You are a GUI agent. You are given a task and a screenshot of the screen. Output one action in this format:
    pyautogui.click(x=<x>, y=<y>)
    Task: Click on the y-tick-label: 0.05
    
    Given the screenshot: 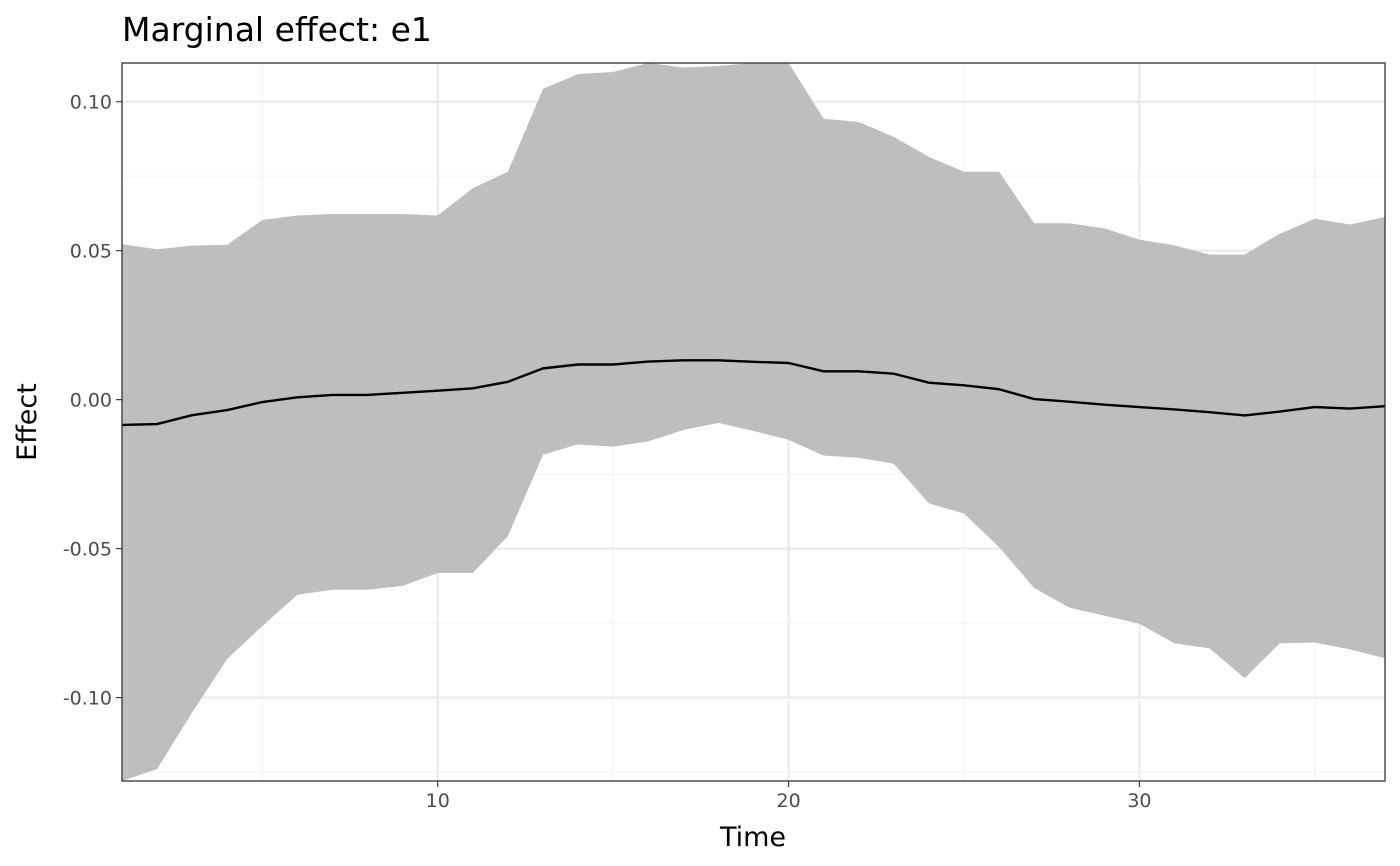 What is the action you would take?
    pyautogui.click(x=91, y=252)
    